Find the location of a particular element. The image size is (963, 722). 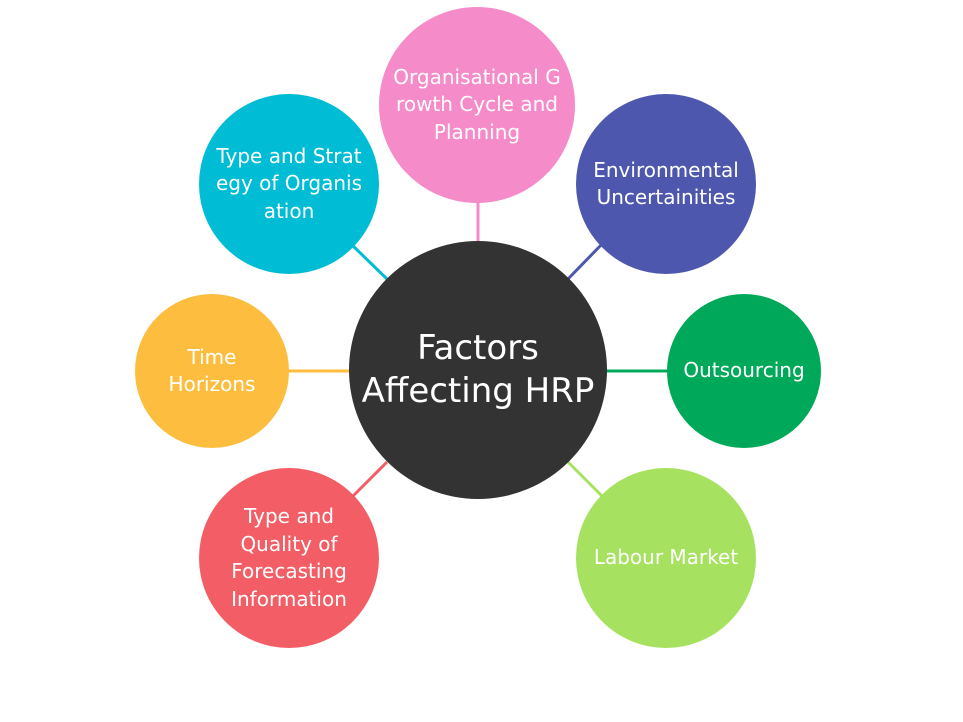

node-label: Outsourcing is located at coordinates (744, 370).